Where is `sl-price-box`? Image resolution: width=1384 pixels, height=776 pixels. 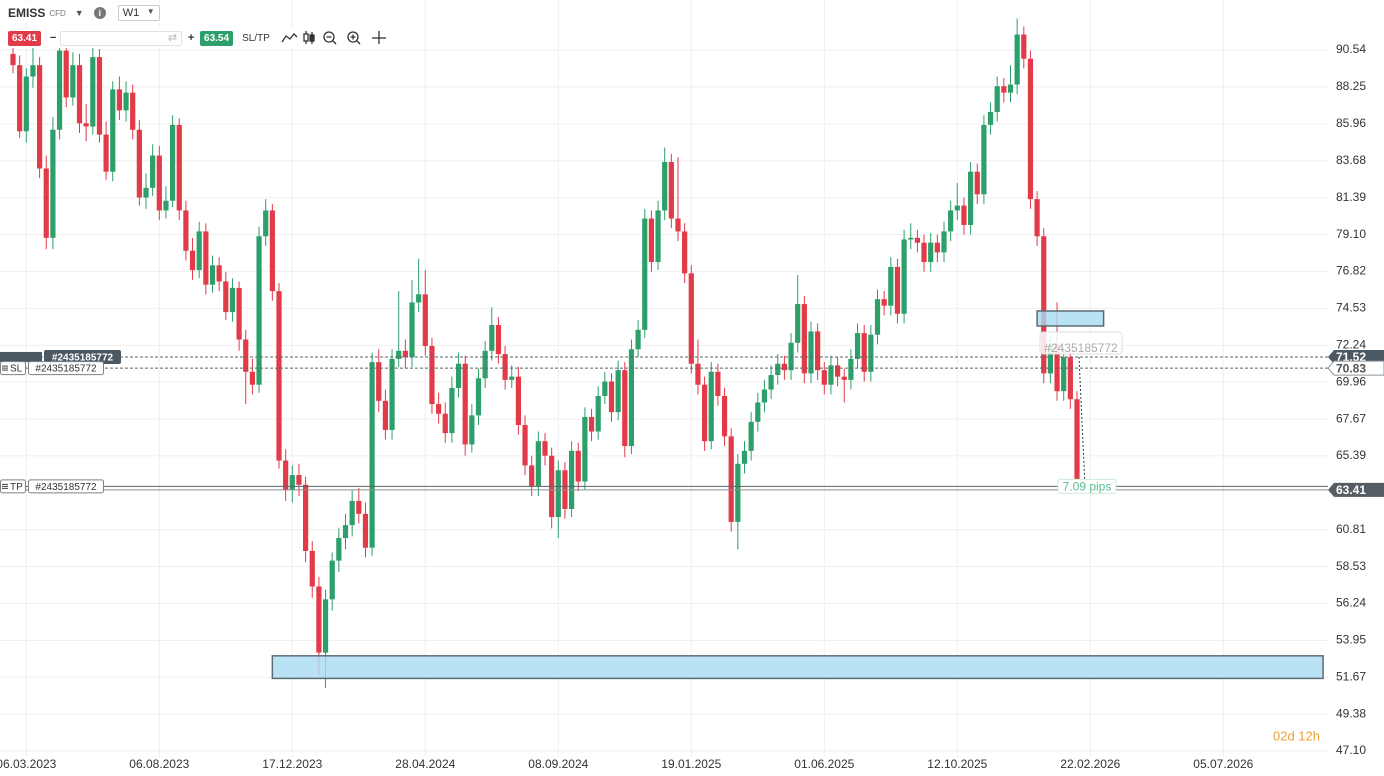 sl-price-box is located at coordinates (1355, 368).